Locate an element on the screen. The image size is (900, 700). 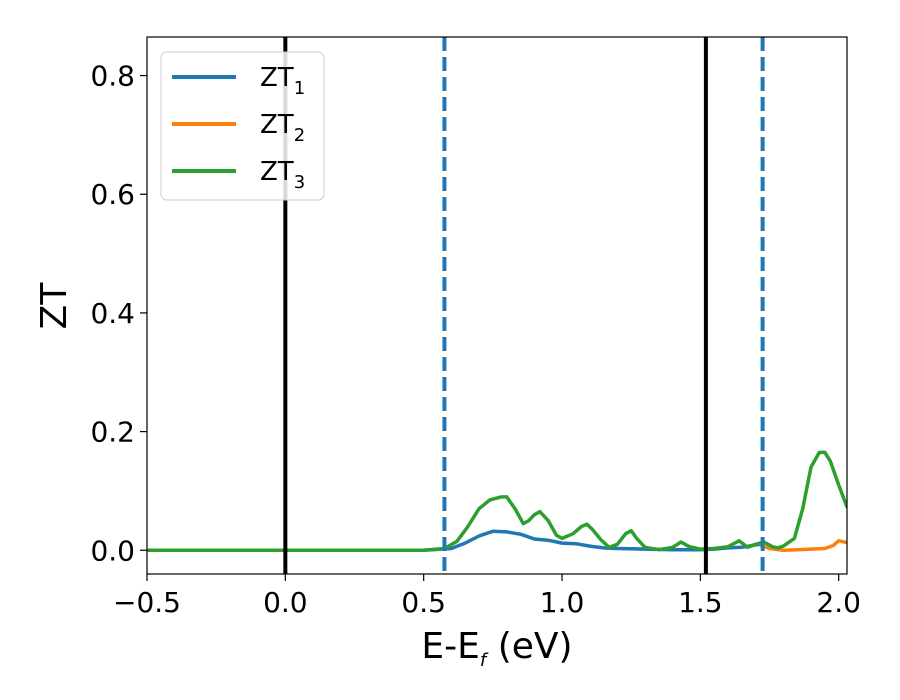
y-axis: 0.0 0.2 0.4 0.6 0.8 is located at coordinates (118, 313).